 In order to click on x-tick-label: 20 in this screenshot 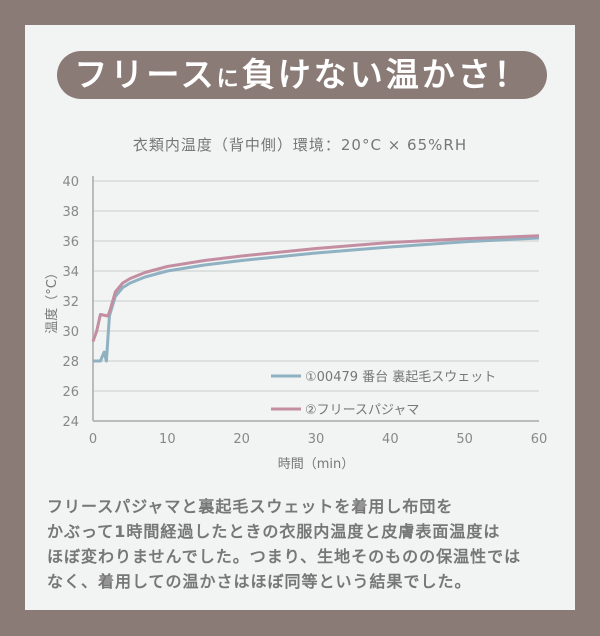, I will do `click(241, 439)`.